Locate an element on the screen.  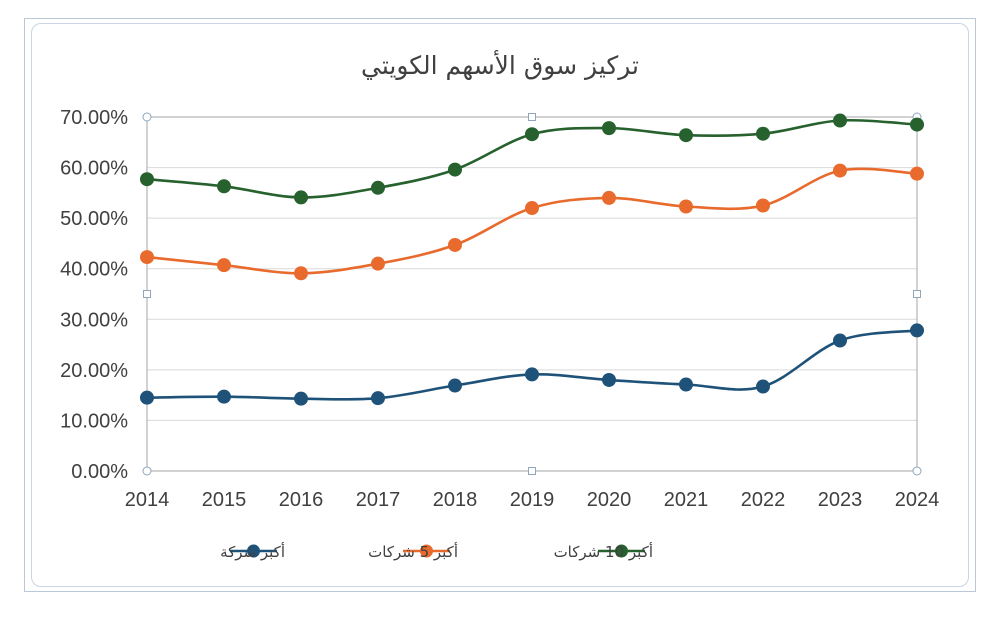
x-tick-label: 2022 is located at coordinates (763, 500).